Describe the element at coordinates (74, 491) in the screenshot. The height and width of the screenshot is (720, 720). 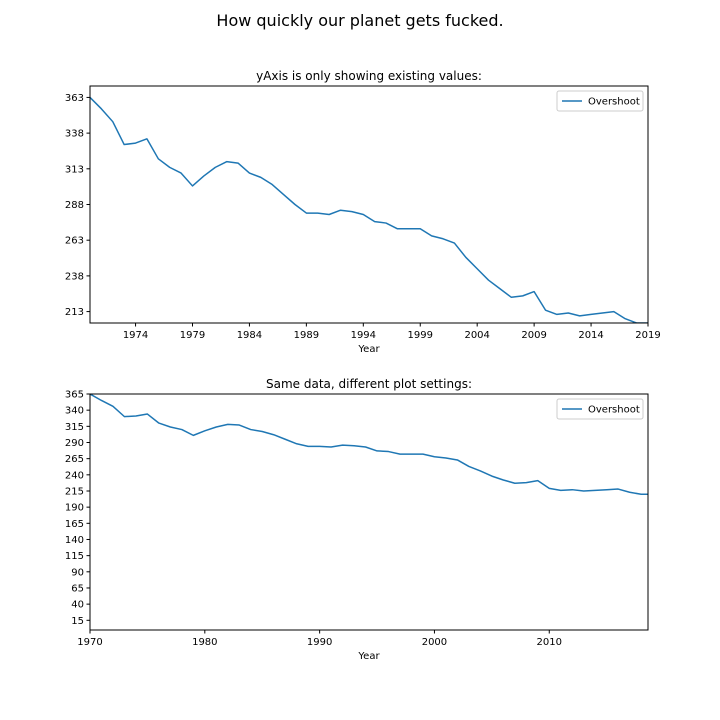
I see `chart-bottom-y-tick-label: 215` at that location.